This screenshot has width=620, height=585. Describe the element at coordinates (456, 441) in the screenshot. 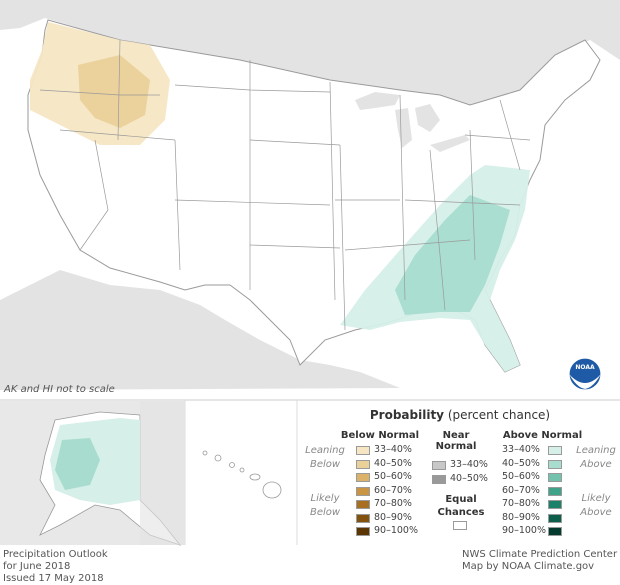

I see `legend-near-header: Near Normal` at that location.